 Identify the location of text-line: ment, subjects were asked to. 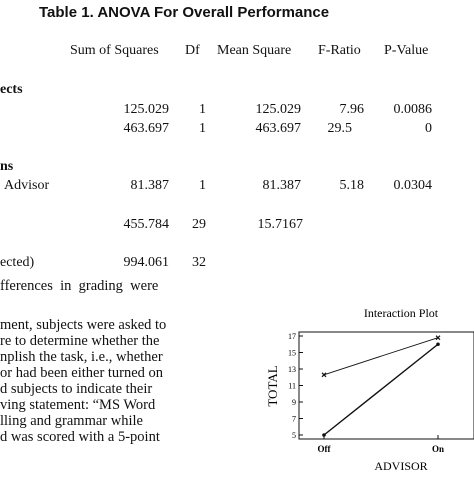
(83, 325).